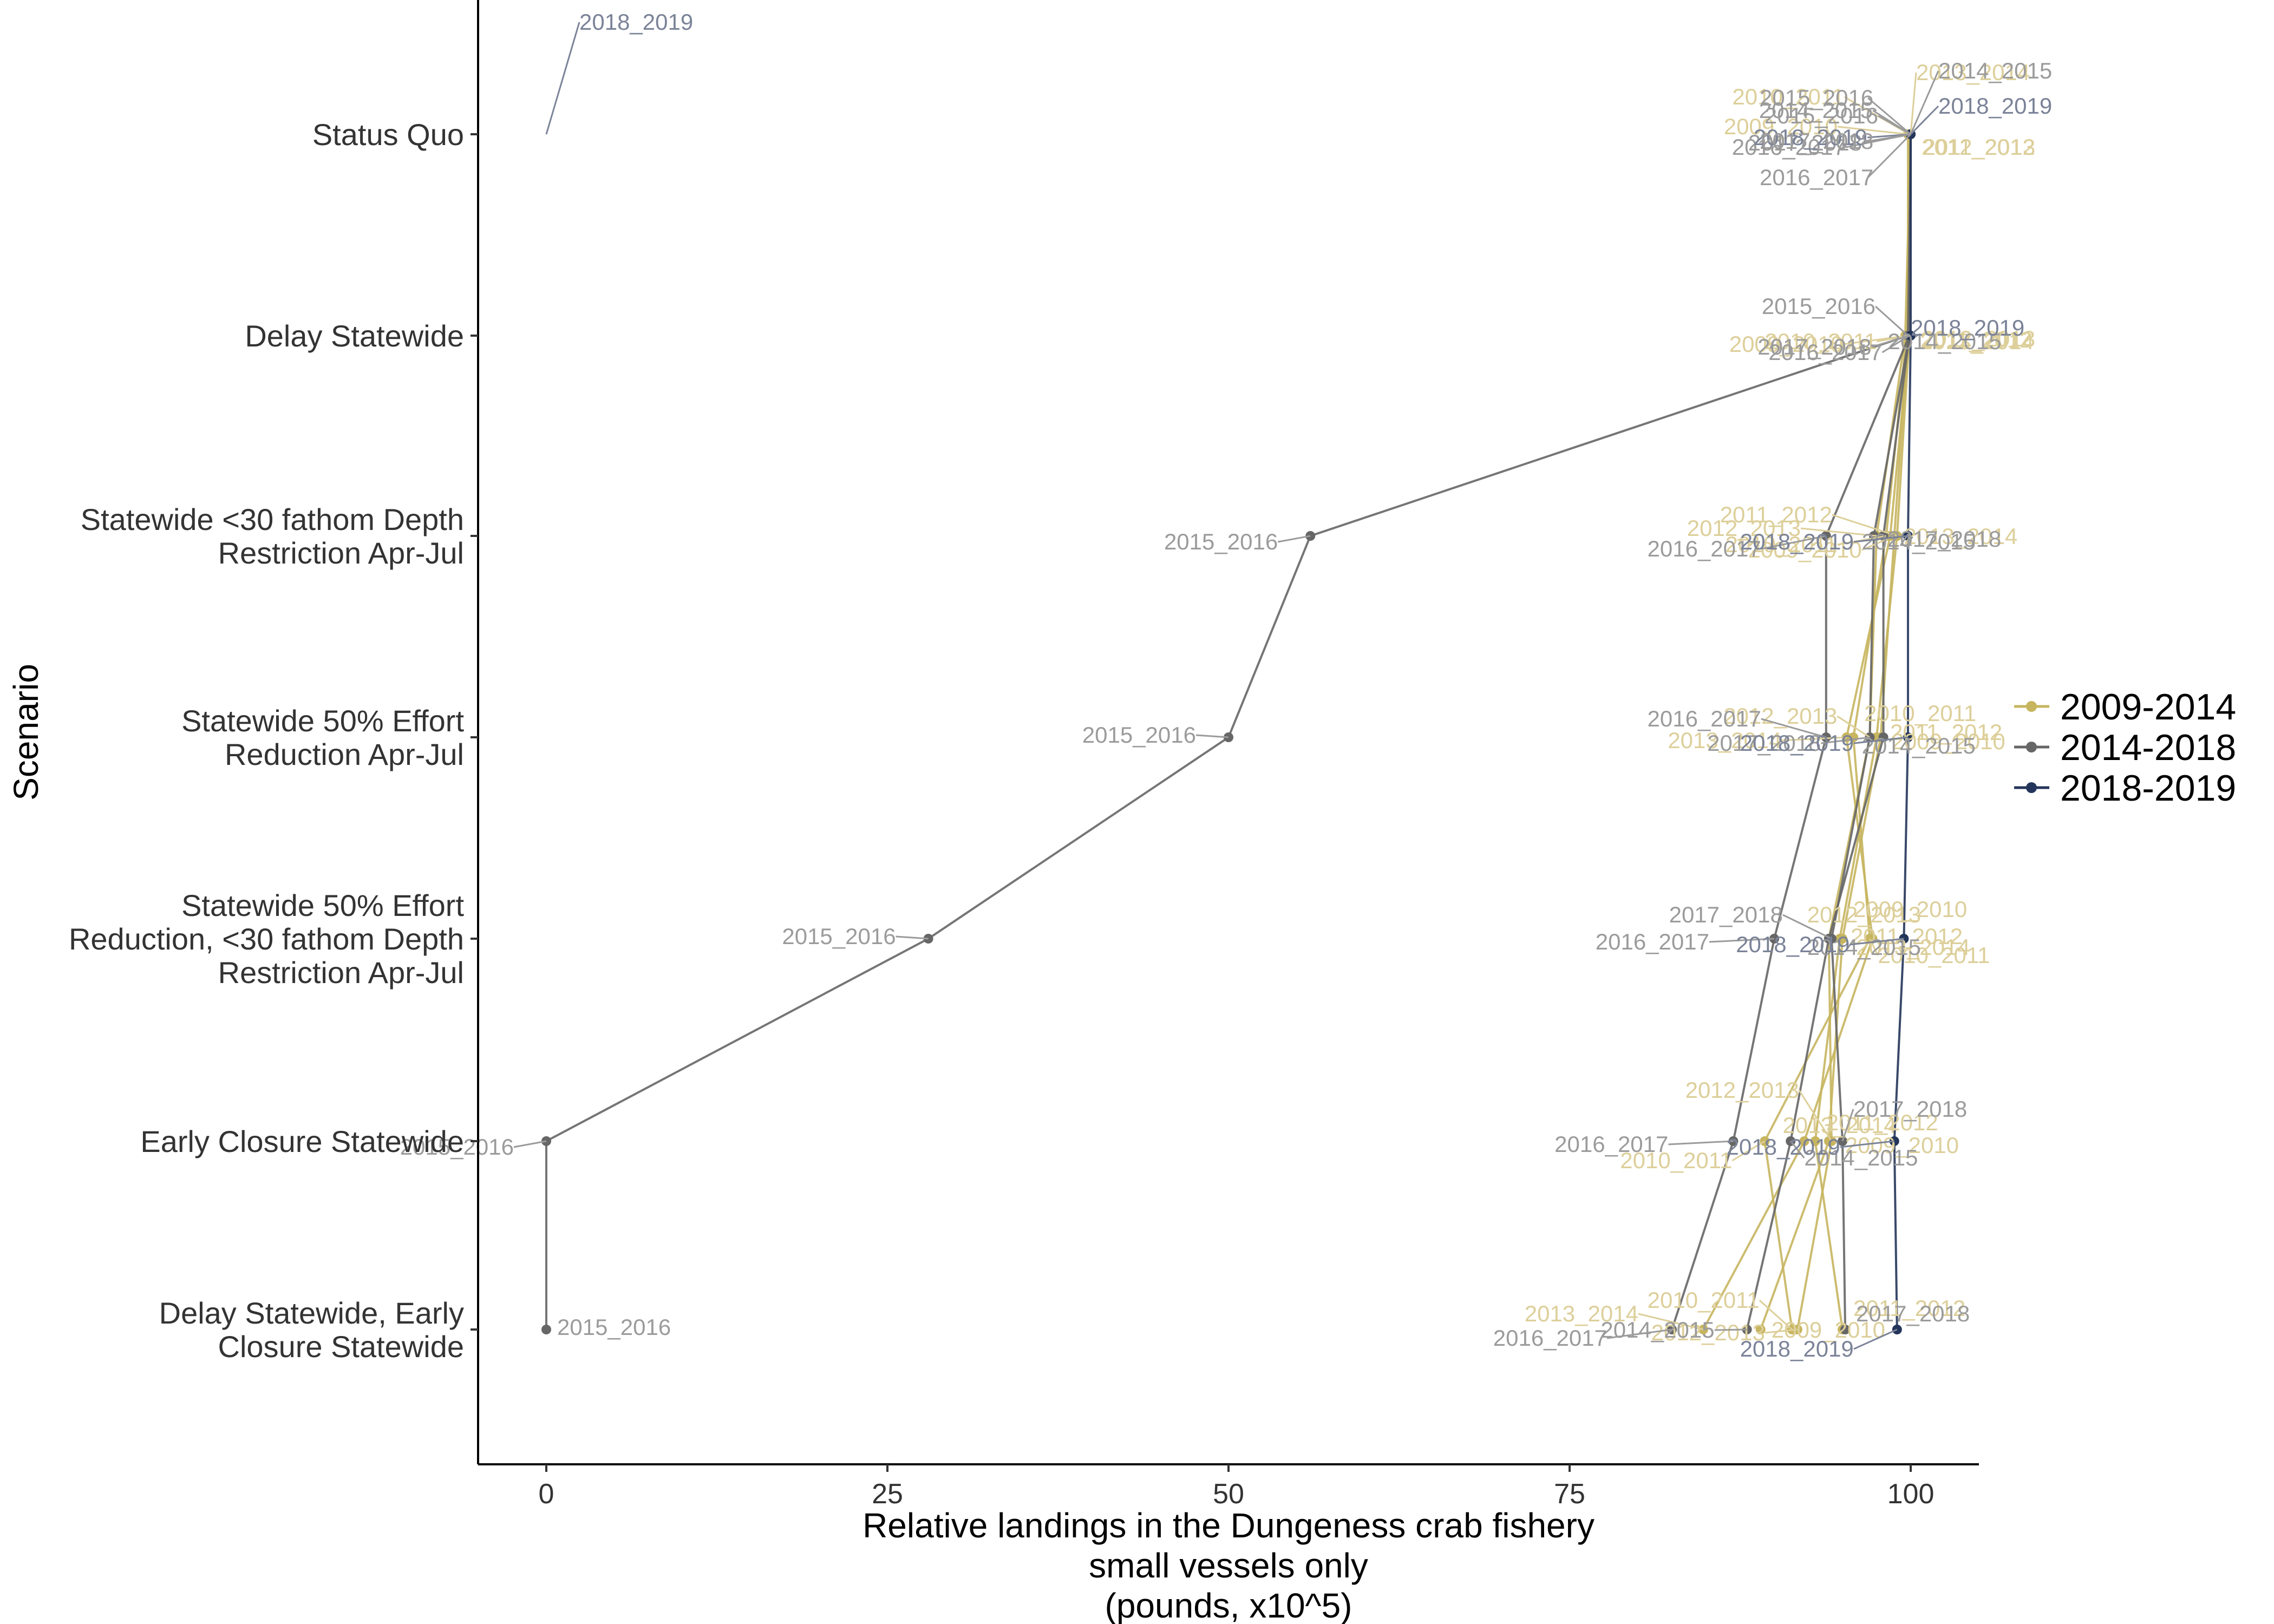  What do you see at coordinates (1797, 1349) in the screenshot?
I see `point-label-2018_2019-6: 2018_2019` at bounding box center [1797, 1349].